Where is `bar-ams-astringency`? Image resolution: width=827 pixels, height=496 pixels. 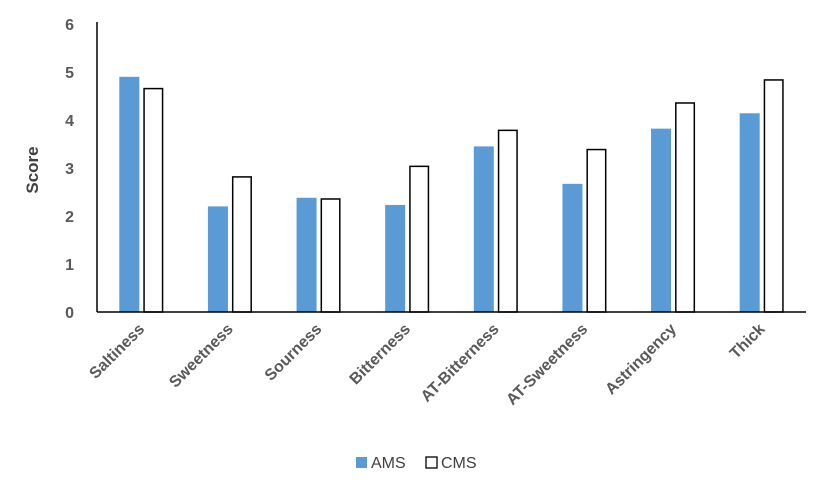 bar-ams-astringency is located at coordinates (661, 220).